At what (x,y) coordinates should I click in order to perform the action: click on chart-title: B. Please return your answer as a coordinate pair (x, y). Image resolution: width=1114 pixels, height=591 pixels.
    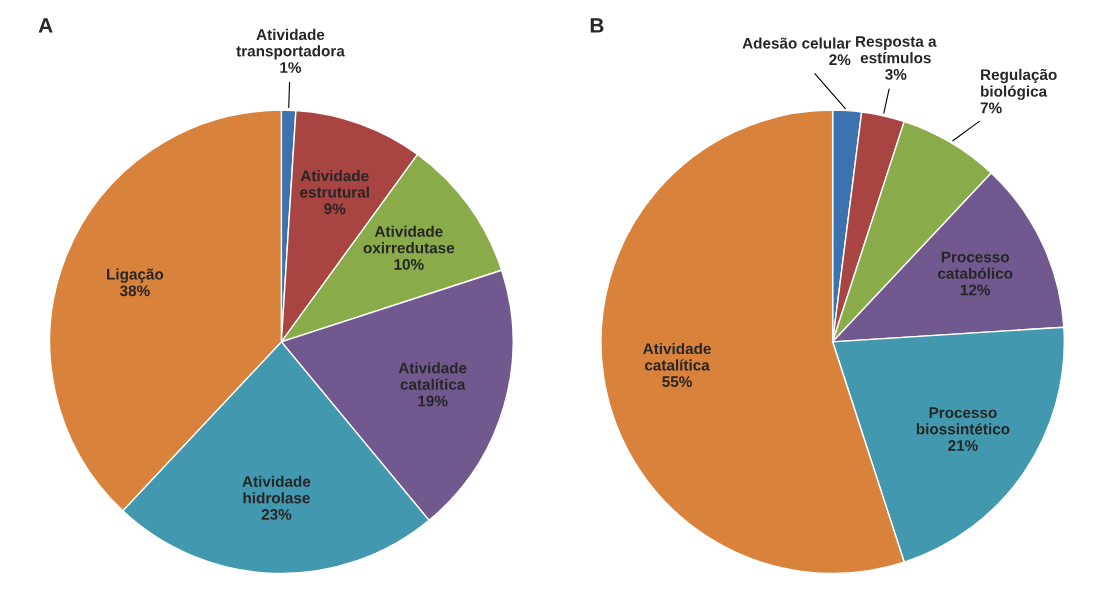
    Looking at the image, I should click on (597, 25).